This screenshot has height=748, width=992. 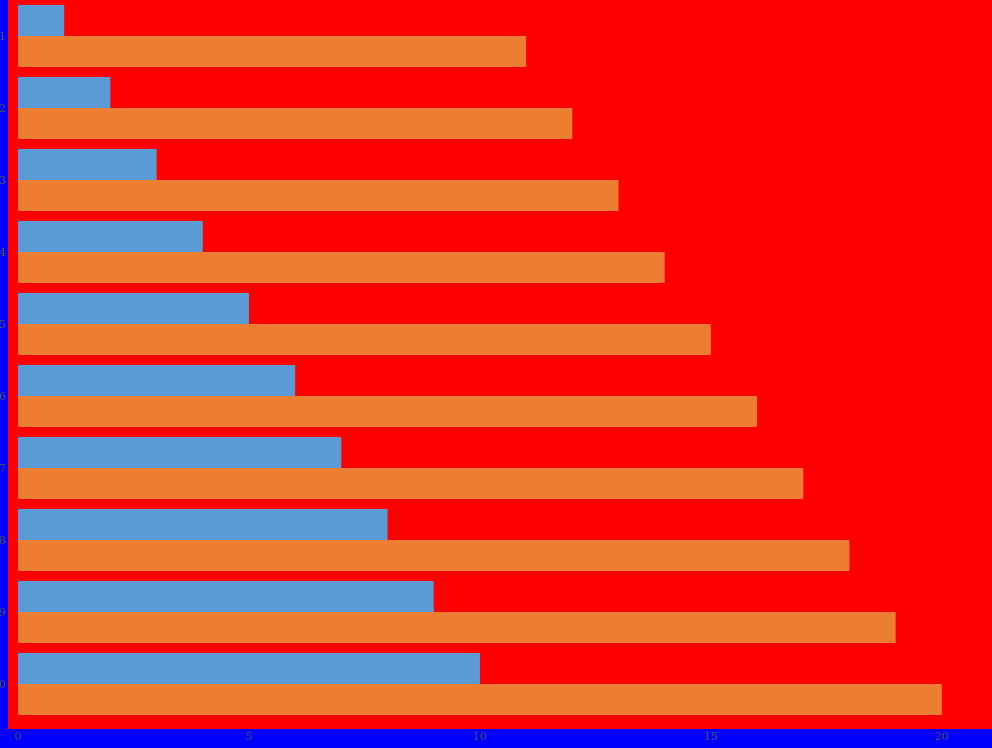 I want to click on bar-series2-cat5, so click(x=364, y=339).